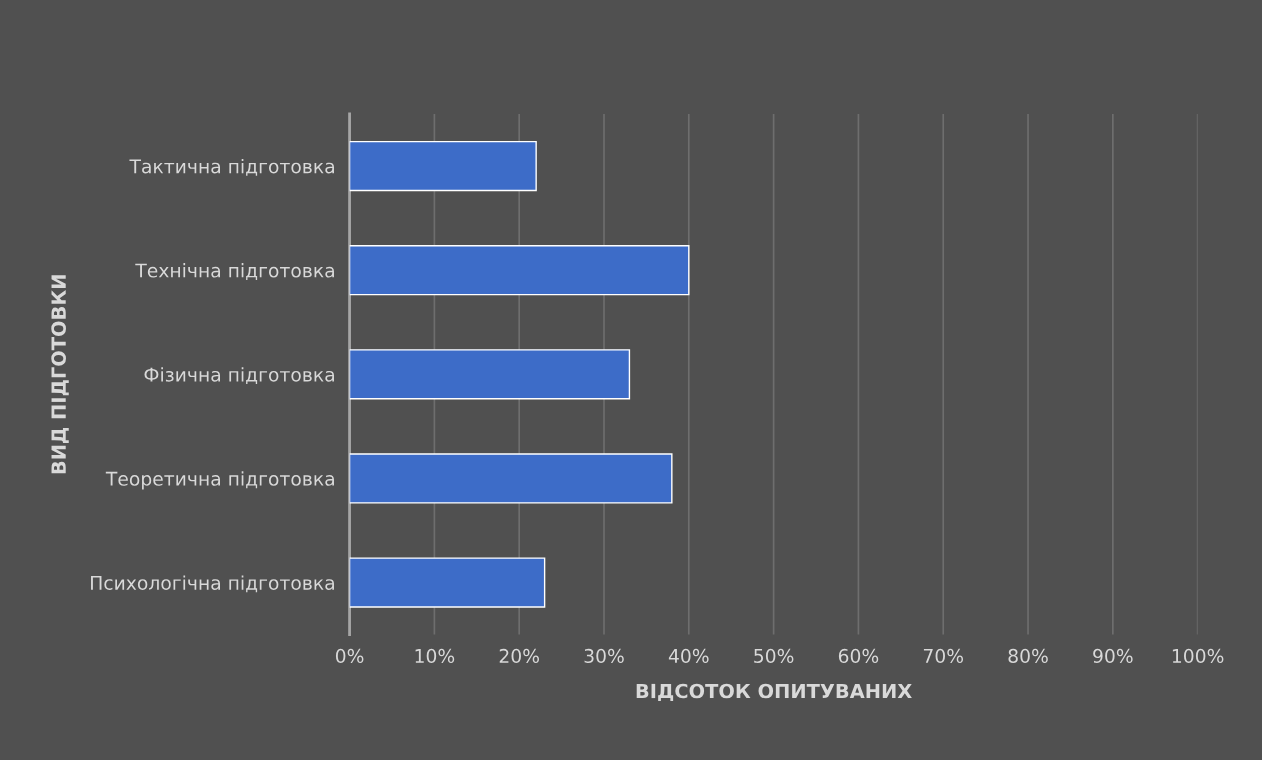  I want to click on y-tick-label: Фізична підготовка, so click(239, 376).